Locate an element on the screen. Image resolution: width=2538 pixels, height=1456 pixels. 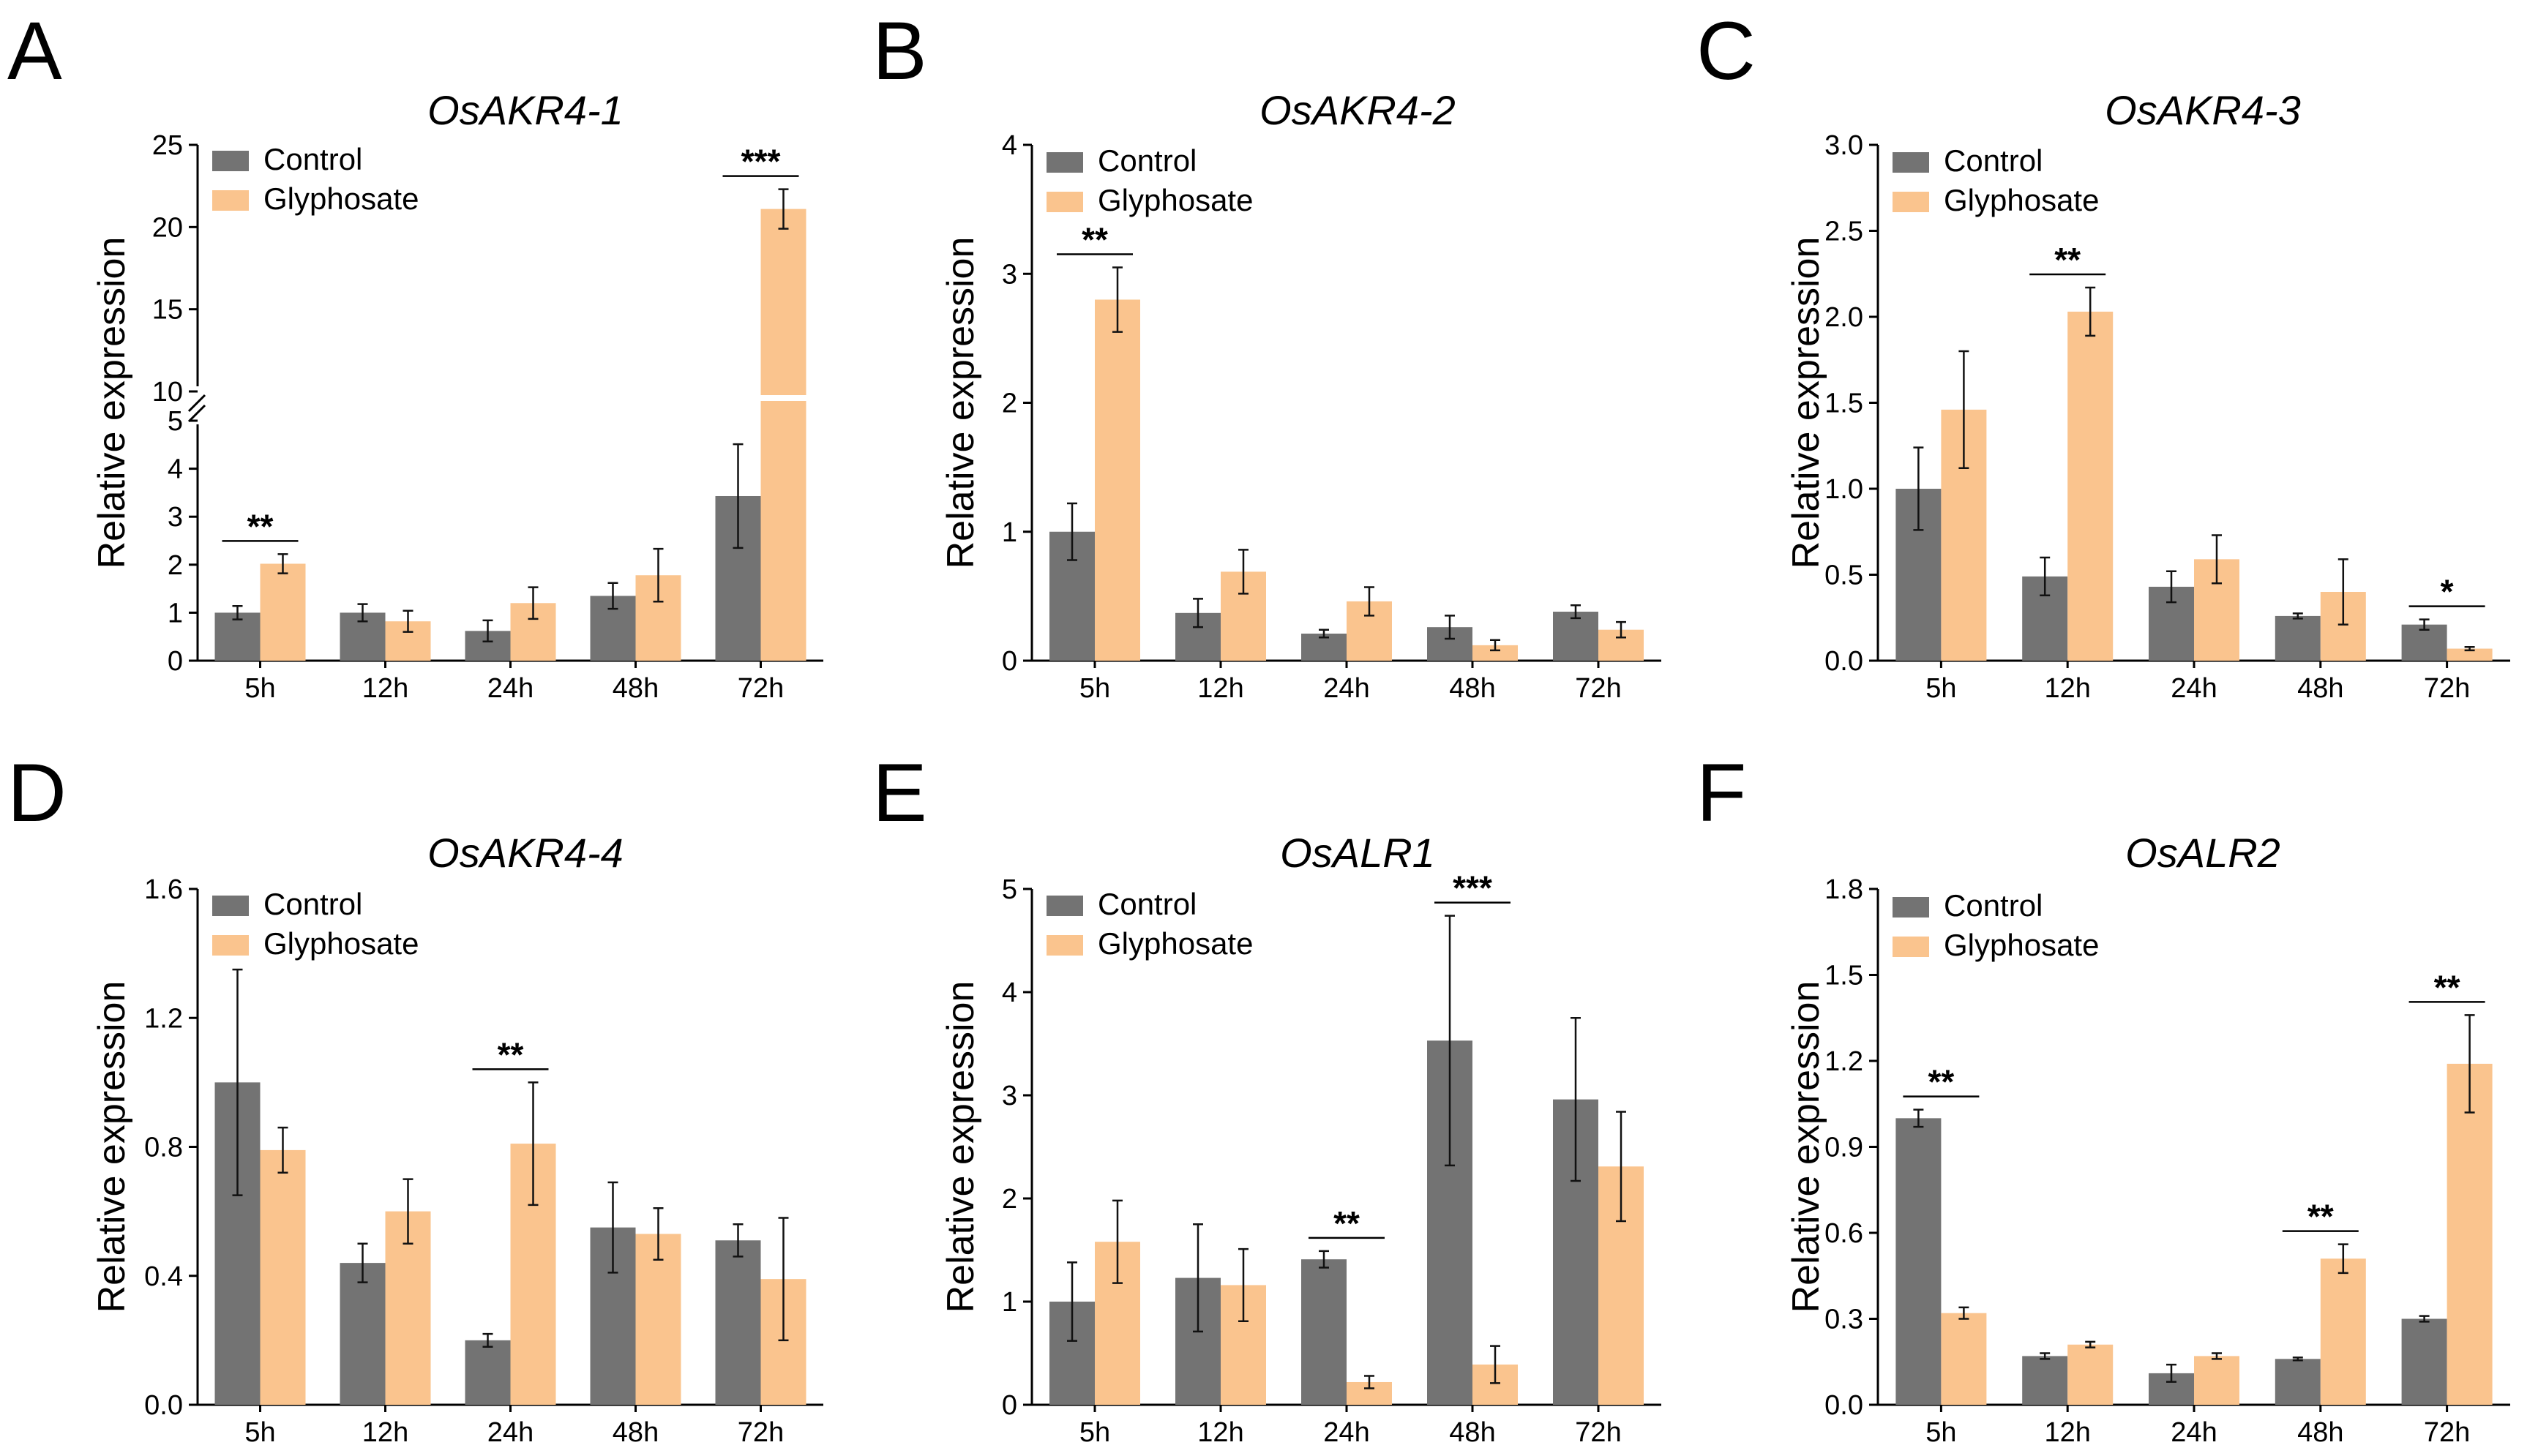
y-tick-label: 2 is located at coordinates (1009, 404).